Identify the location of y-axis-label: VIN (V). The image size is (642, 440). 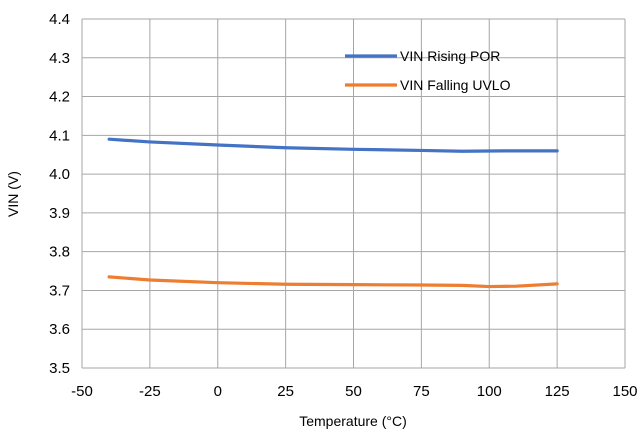
(13, 194).